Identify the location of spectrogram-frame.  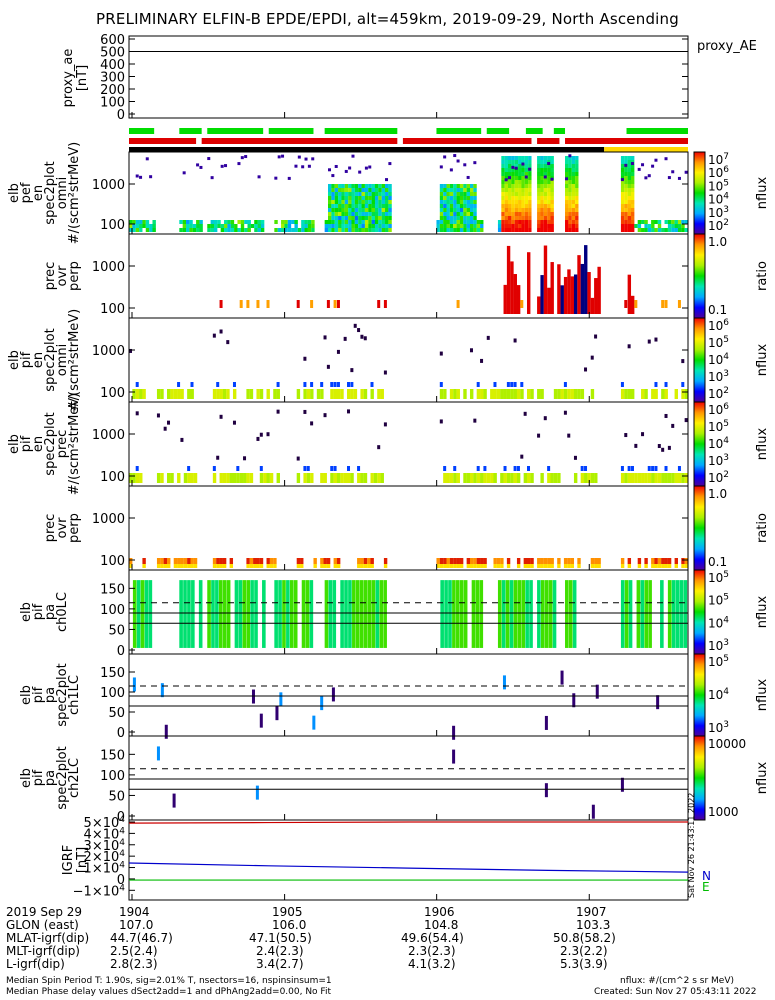
(408, 528).